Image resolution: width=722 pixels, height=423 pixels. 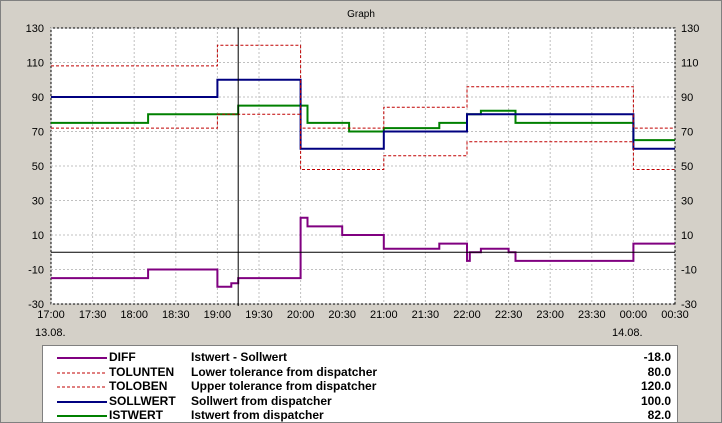 What do you see at coordinates (38, 202) in the screenshot?
I see `y-tick-label-left: 30` at bounding box center [38, 202].